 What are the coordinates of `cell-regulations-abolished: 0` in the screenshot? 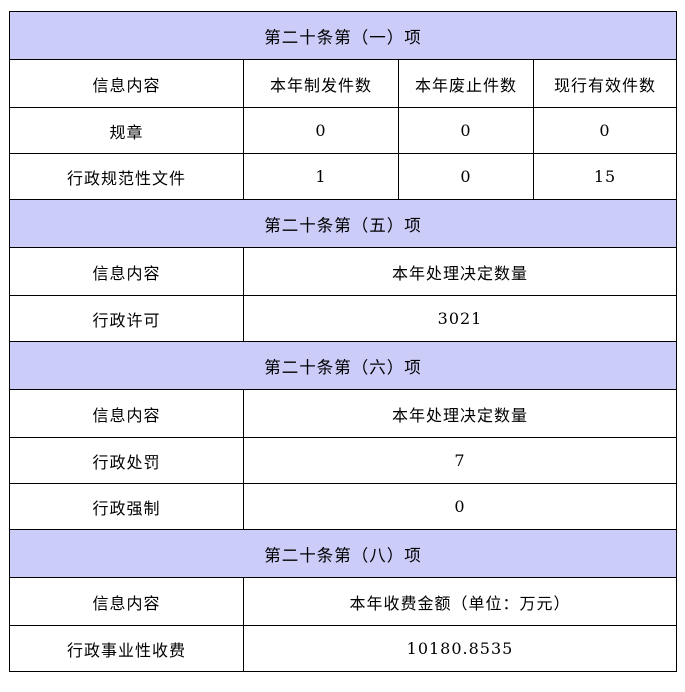 It's located at (466, 130).